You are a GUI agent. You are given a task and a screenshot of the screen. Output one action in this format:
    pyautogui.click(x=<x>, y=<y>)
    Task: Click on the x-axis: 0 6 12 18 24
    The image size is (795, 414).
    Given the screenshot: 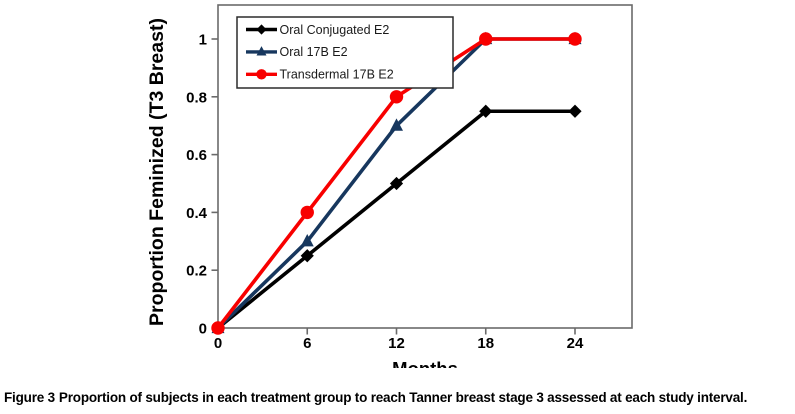 What is the action you would take?
    pyautogui.click(x=399, y=340)
    